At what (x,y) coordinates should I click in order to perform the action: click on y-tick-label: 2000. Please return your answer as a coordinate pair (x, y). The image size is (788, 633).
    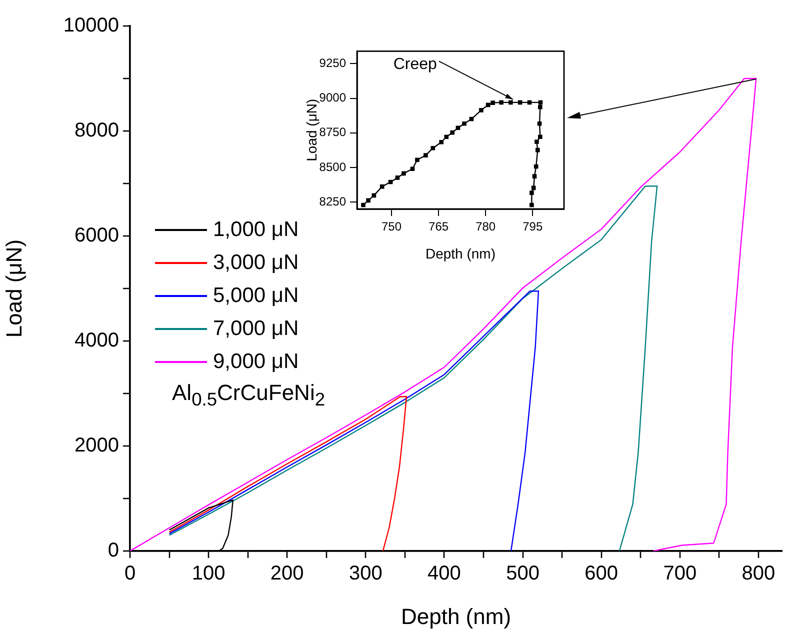
    Looking at the image, I should click on (96, 445).